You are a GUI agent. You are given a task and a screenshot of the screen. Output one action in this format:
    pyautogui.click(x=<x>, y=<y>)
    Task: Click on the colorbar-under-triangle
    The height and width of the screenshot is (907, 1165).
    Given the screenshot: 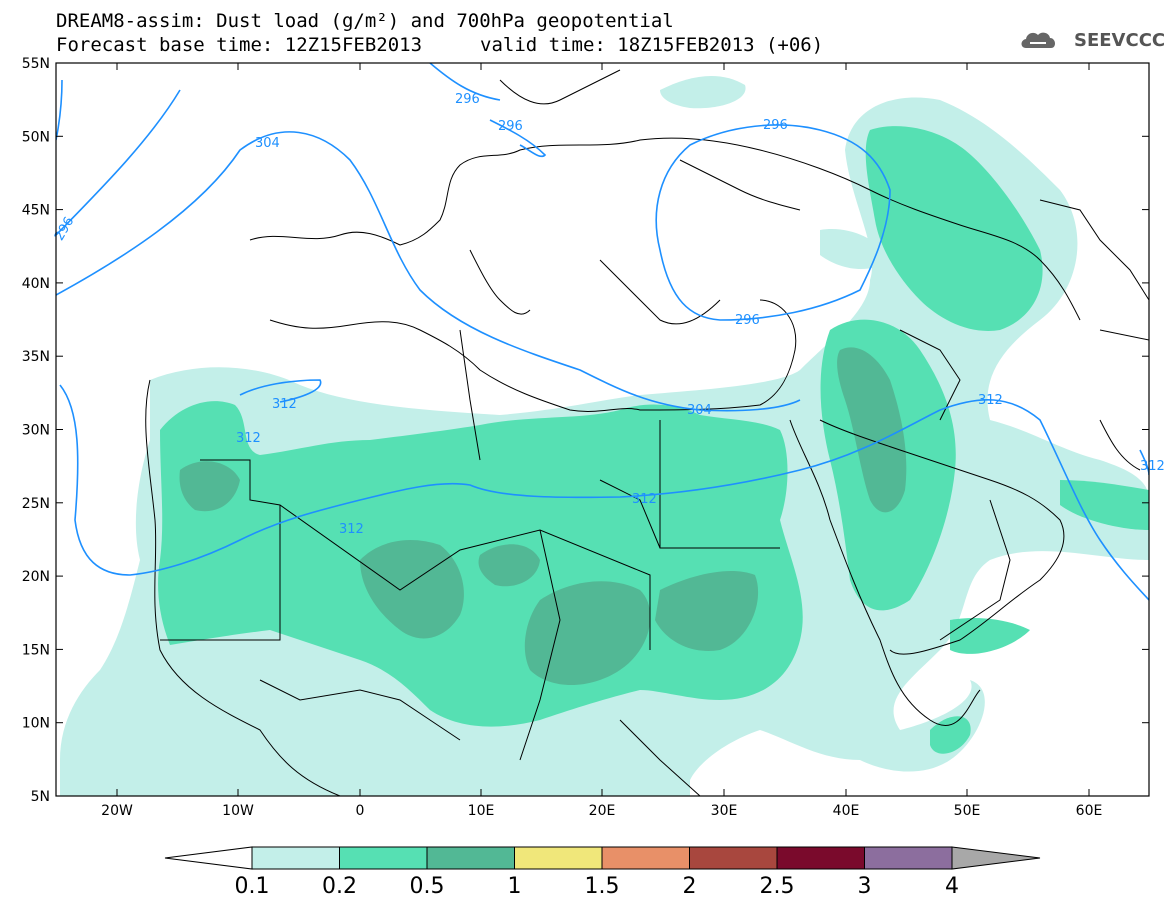 What is the action you would take?
    pyautogui.click(x=208, y=858)
    